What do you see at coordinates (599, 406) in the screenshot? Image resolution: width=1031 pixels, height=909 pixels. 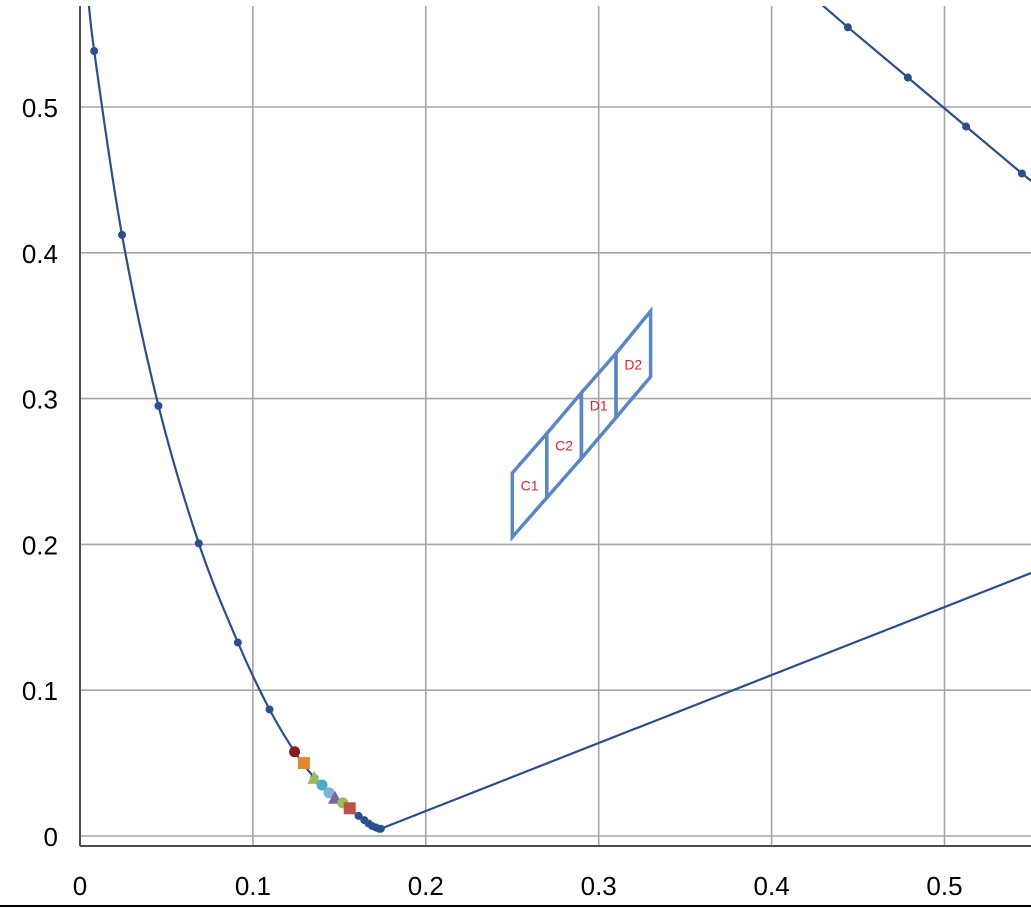 I see `region-label-d1: D1` at bounding box center [599, 406].